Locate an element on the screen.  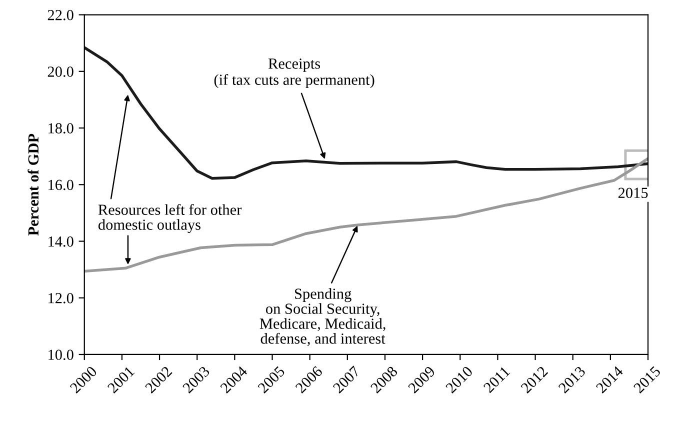
y-tick-label: 14.0 is located at coordinates (61, 241).